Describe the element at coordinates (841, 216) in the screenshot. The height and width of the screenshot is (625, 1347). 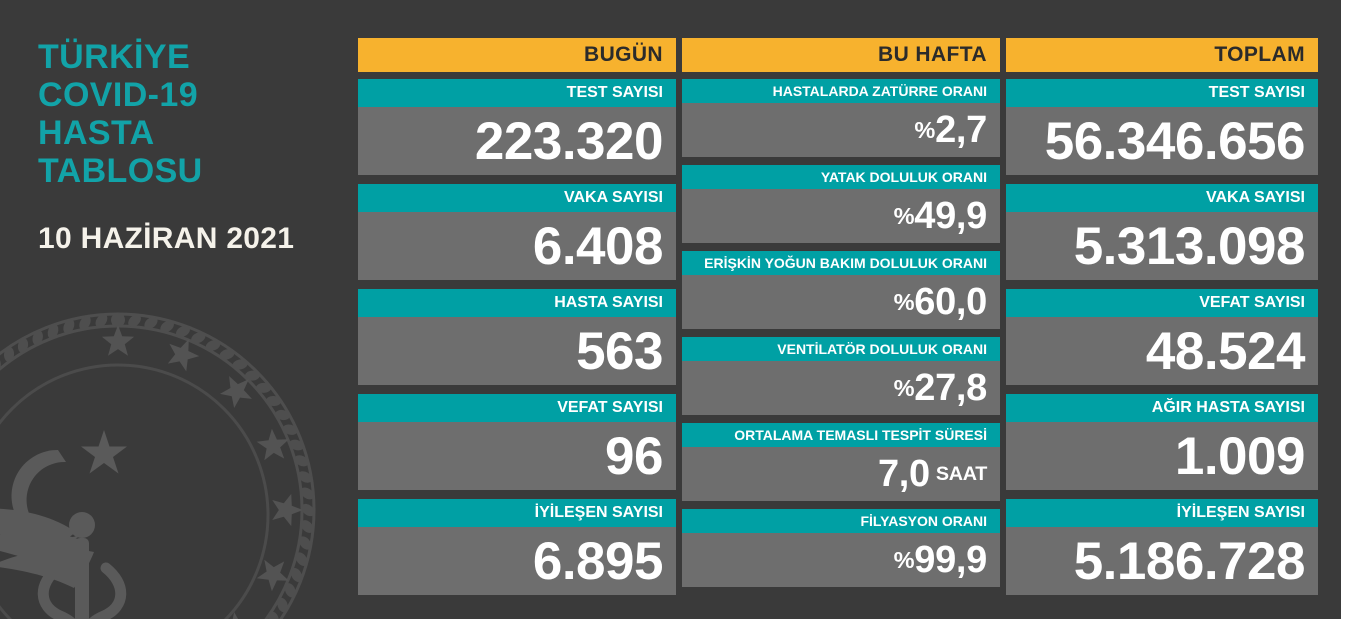
I see `stat-value: % 49,9` at that location.